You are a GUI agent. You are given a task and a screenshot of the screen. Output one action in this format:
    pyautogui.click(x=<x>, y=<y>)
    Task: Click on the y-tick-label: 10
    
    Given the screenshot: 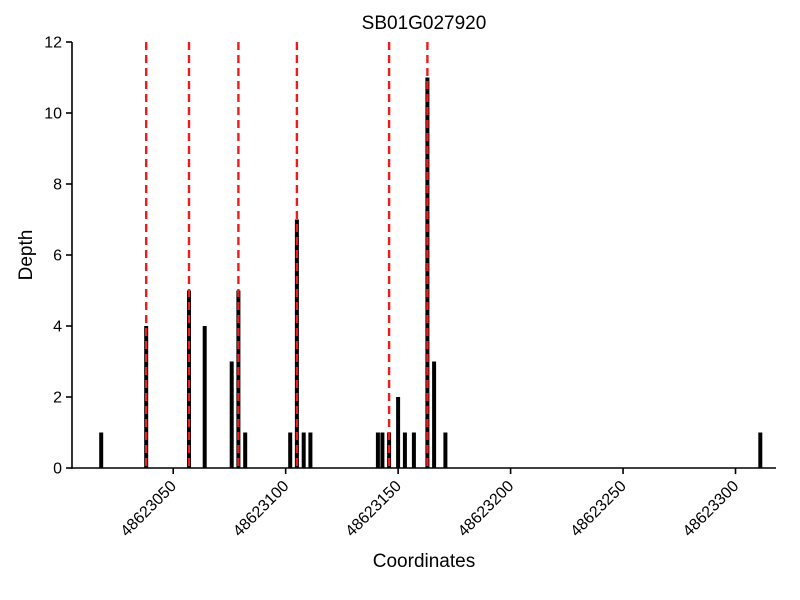 What is the action you would take?
    pyautogui.click(x=53, y=114)
    